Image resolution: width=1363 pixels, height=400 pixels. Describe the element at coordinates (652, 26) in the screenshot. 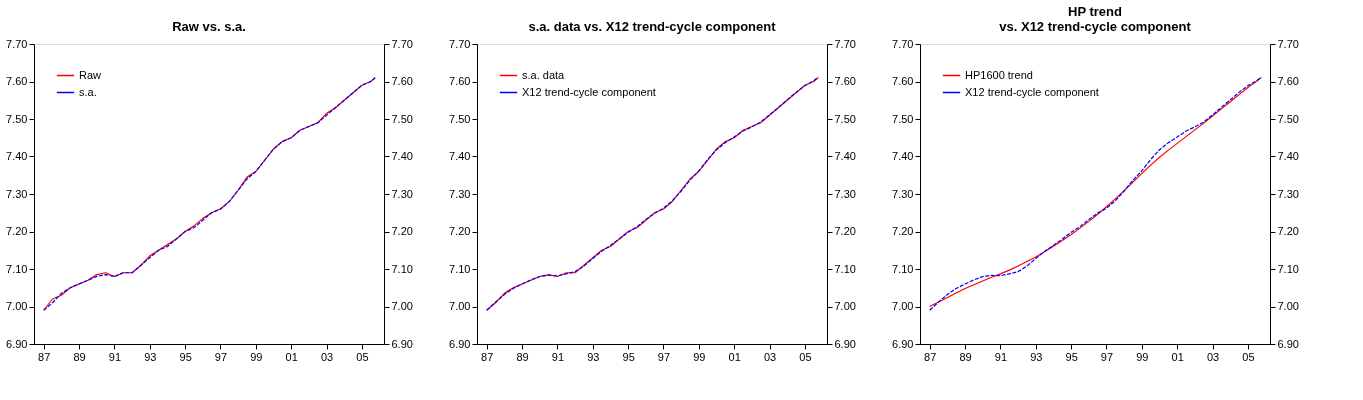

I see `chart-title: s.a. data vs. X12 trend-cycle component` at that location.